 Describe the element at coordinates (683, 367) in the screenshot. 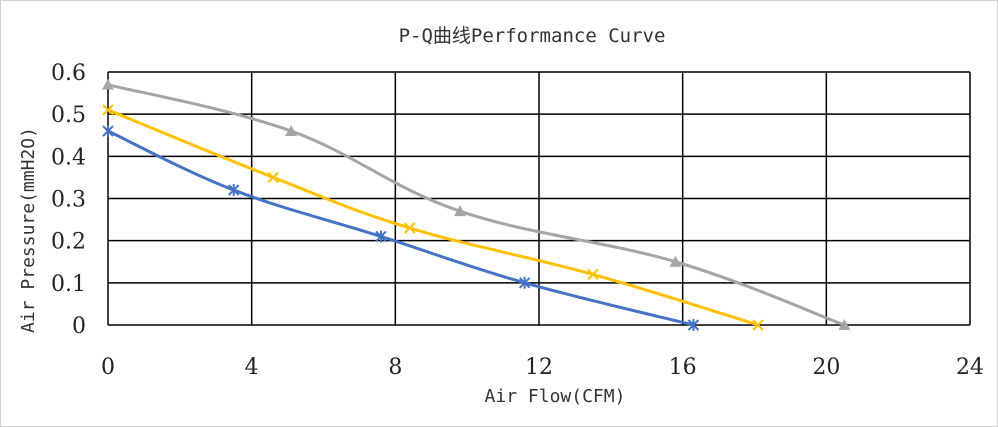

I see `x-tick-label: 16` at that location.